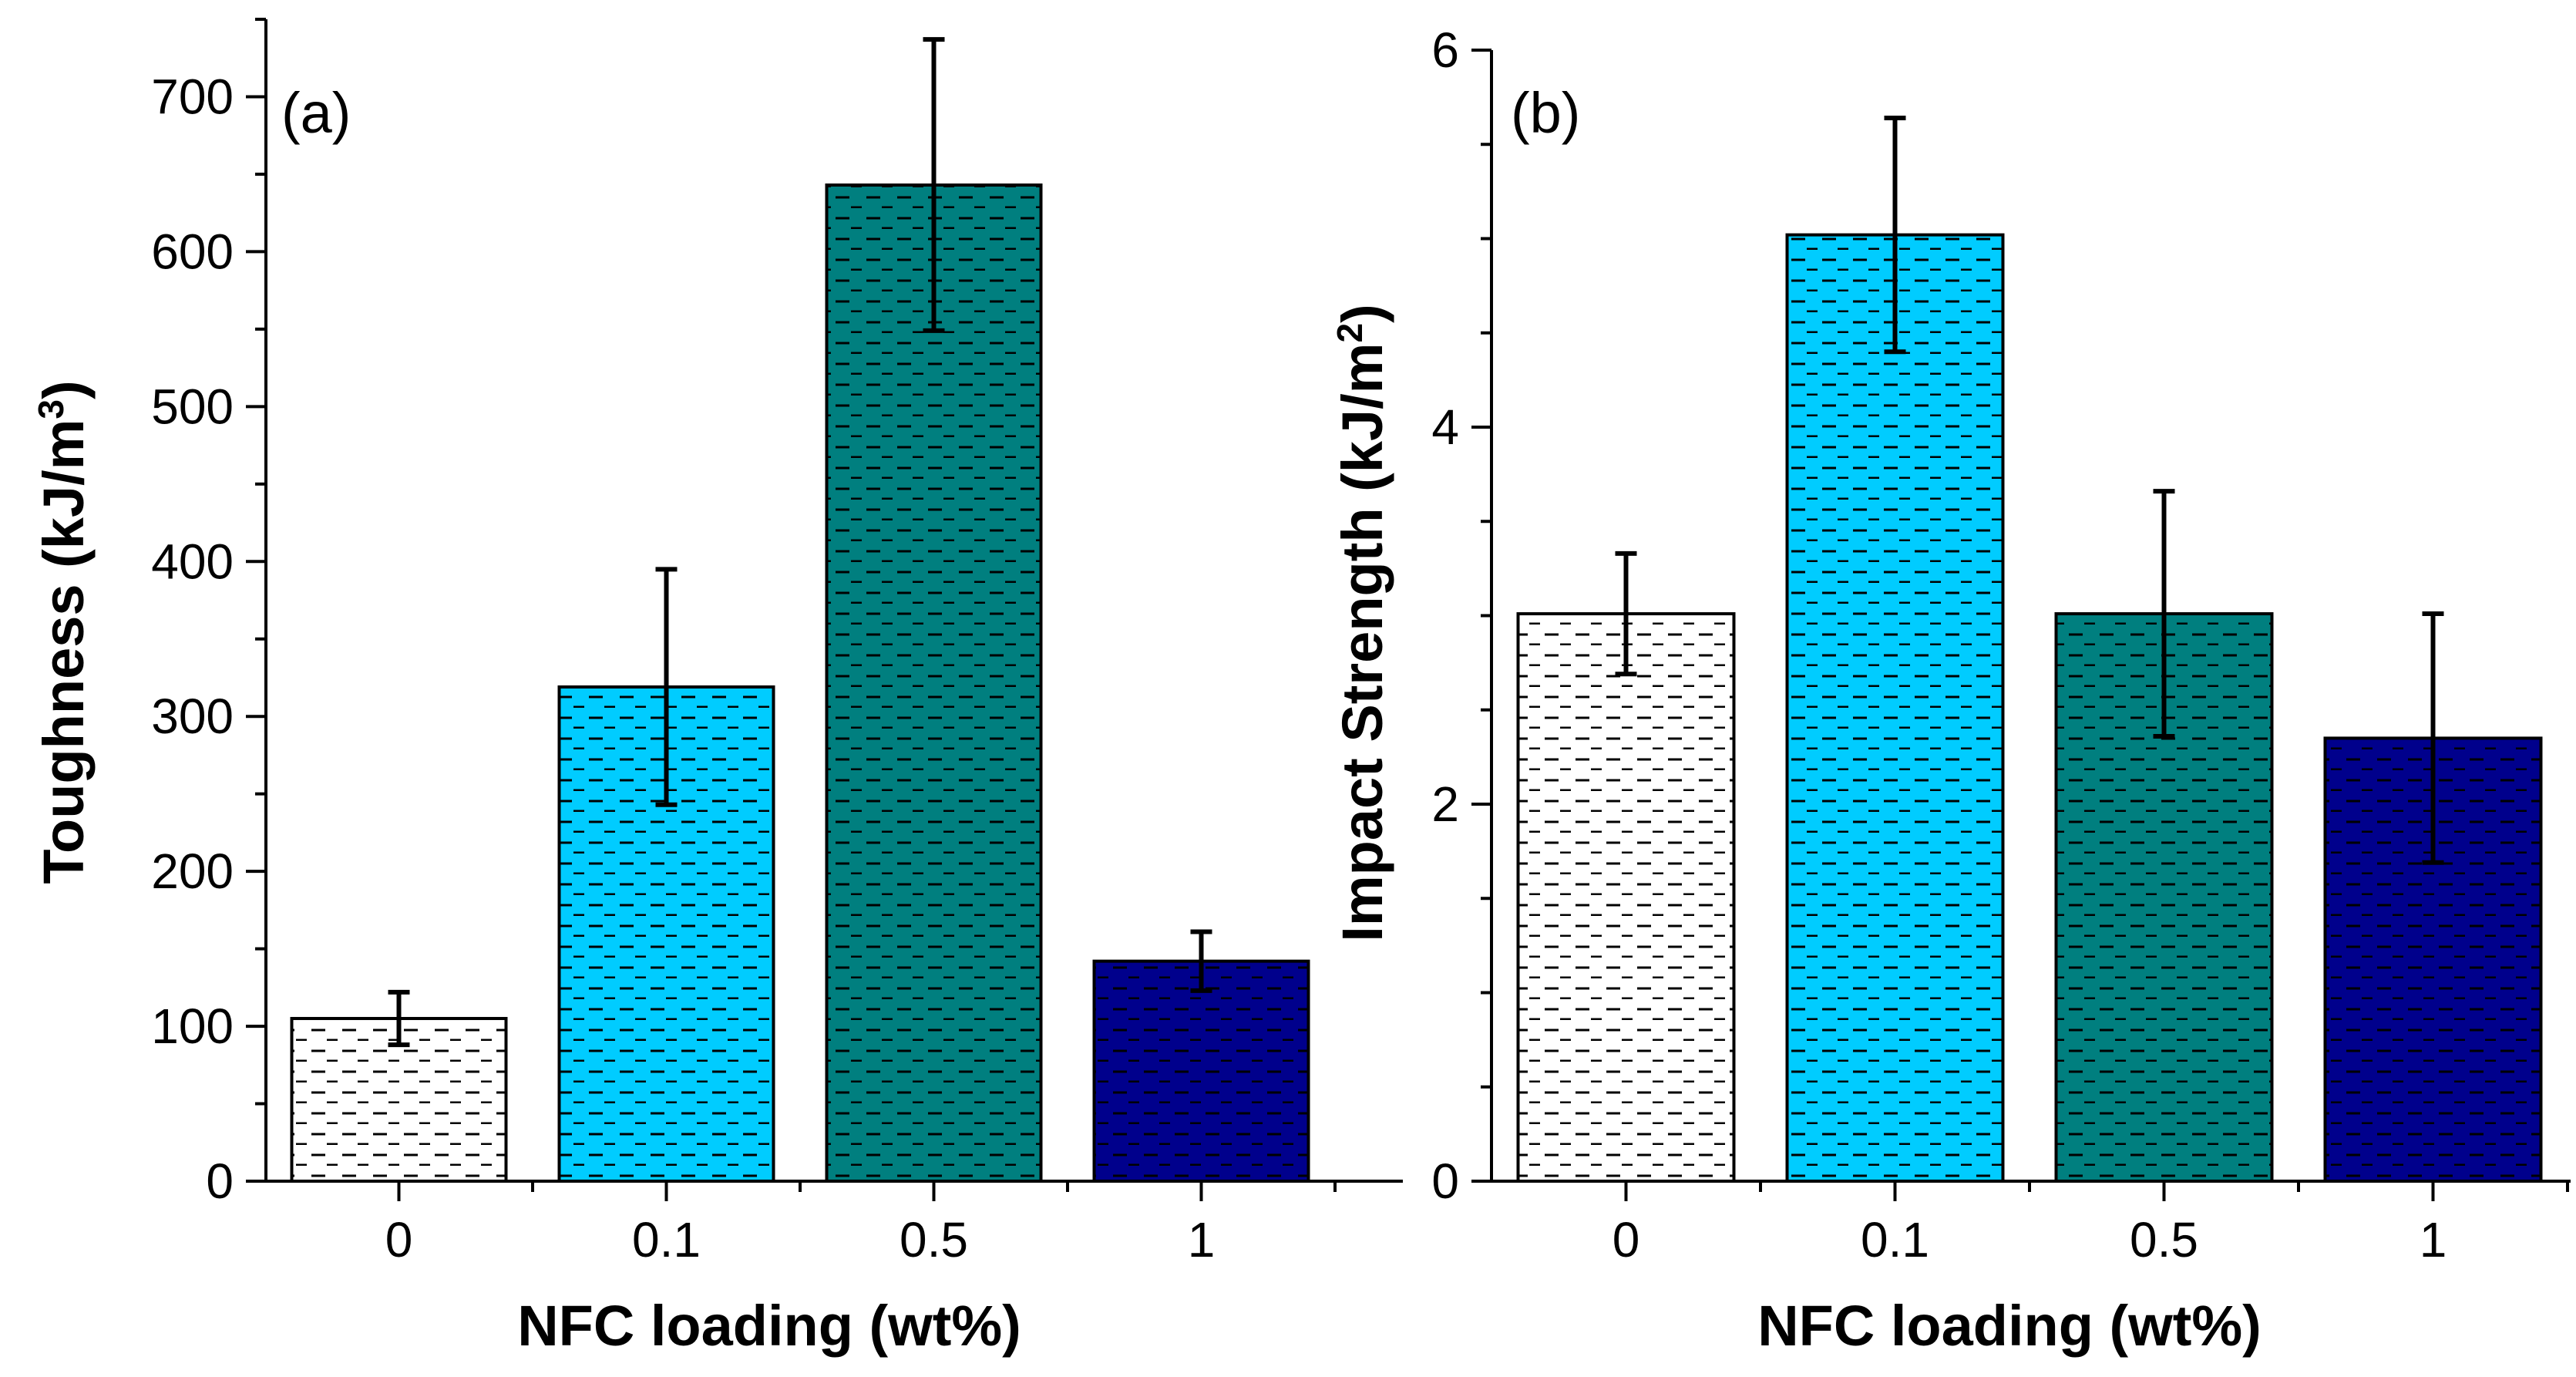 The height and width of the screenshot is (1377, 2576). I want to click on panel-a-y-tick-label: 400, so click(192, 561).